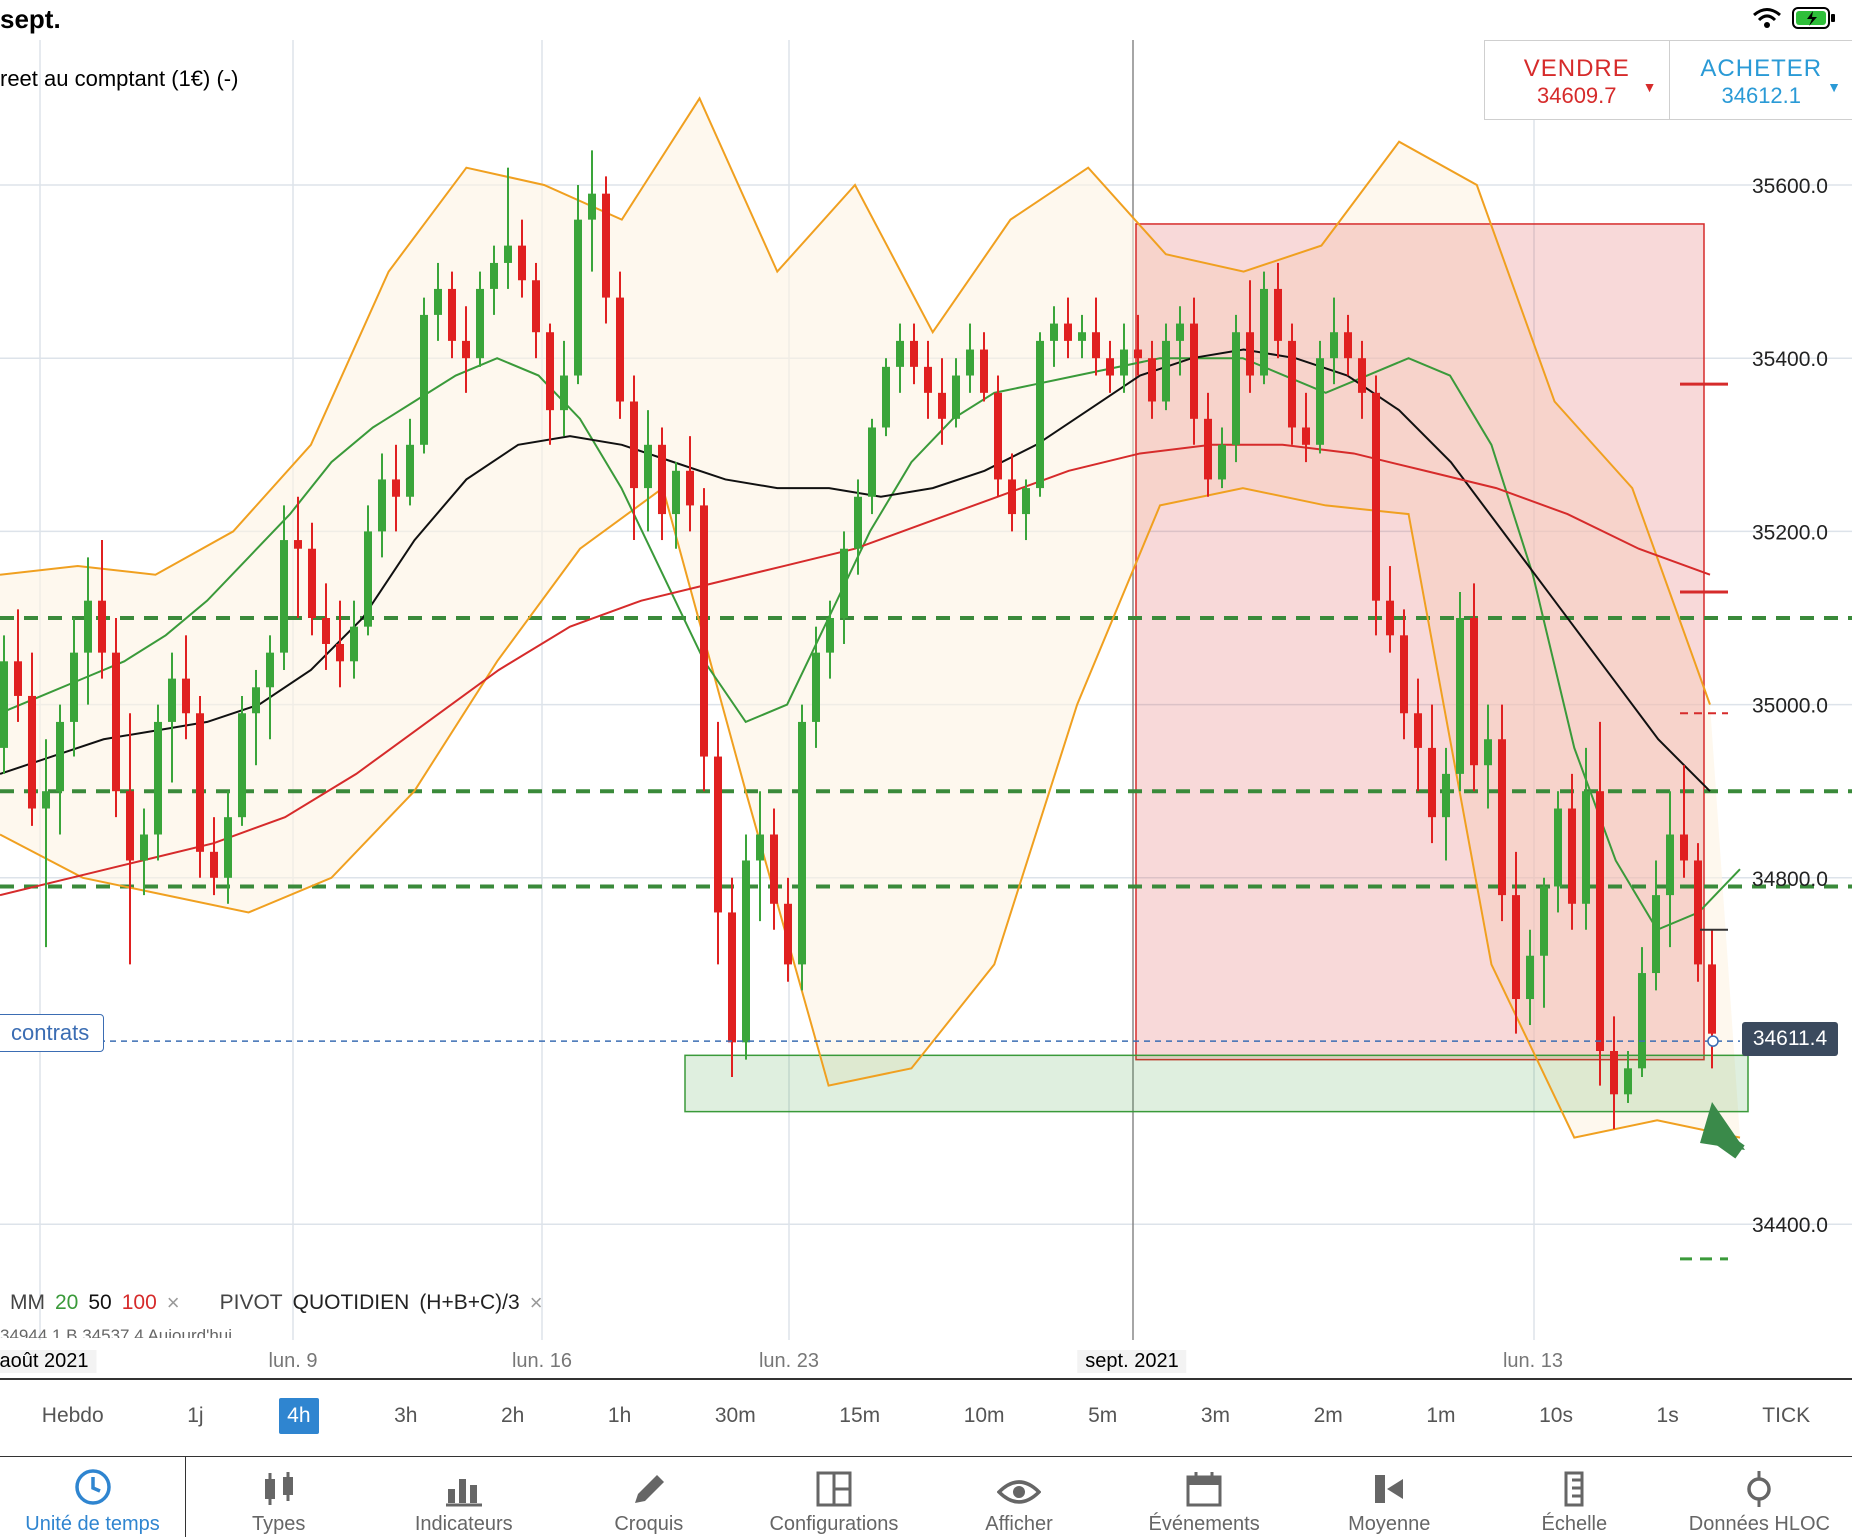 Image resolution: width=1852 pixels, height=1537 pixels. What do you see at coordinates (1216, 1083) in the screenshot?
I see `support-zone` at bounding box center [1216, 1083].